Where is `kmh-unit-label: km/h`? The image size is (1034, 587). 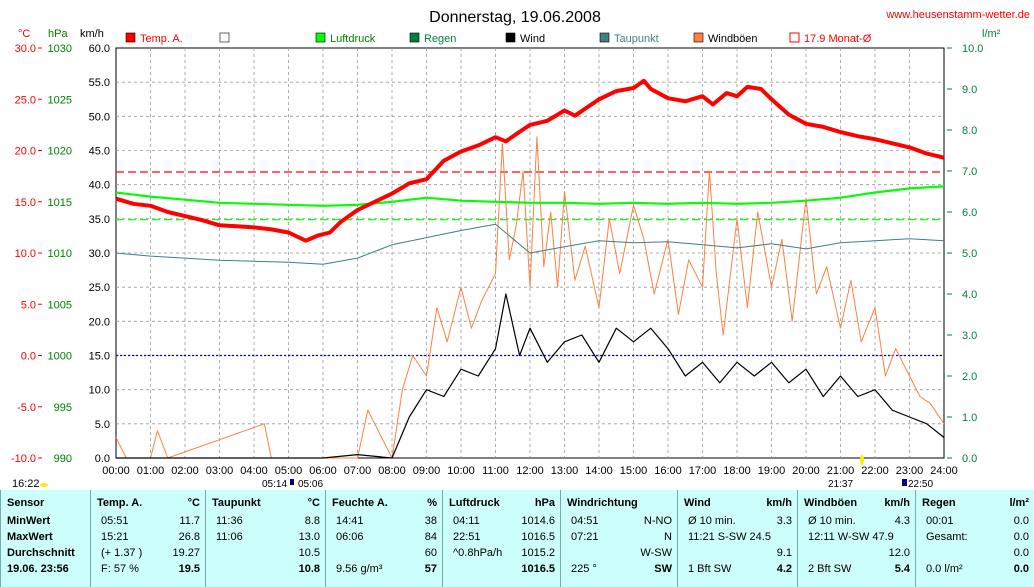
kmh-unit-label: km/h is located at coordinates (92, 34).